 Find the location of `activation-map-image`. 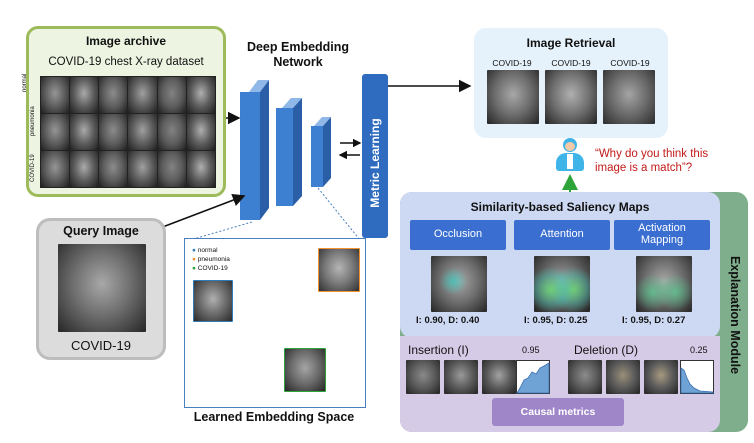

activation-map-image is located at coordinates (664, 284).